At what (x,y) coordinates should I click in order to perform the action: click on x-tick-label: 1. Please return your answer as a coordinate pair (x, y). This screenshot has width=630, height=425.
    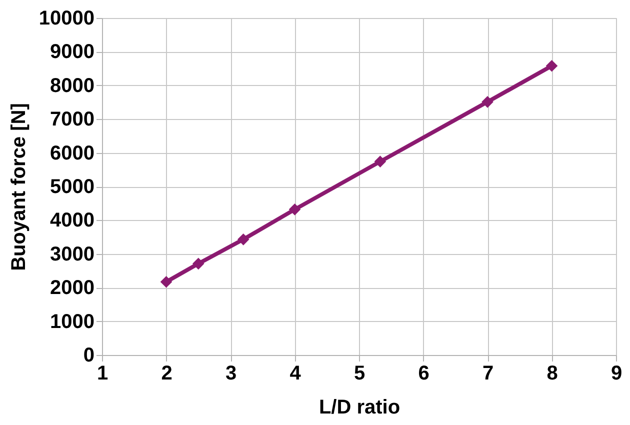
    Looking at the image, I should click on (102, 373).